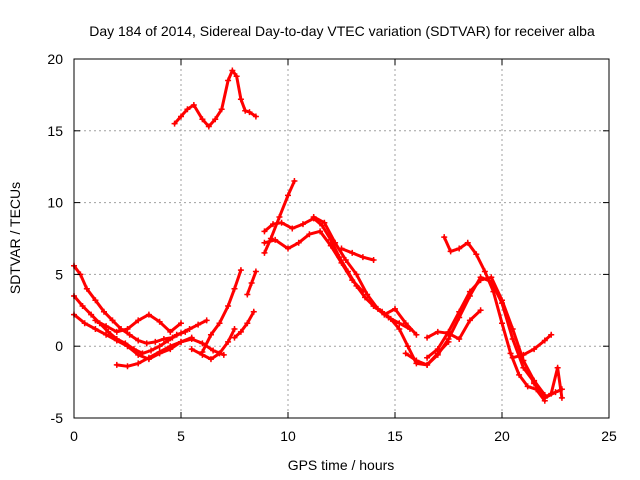 The width and height of the screenshot is (640, 480). I want to click on y-tick-label: 5, so click(59, 274).